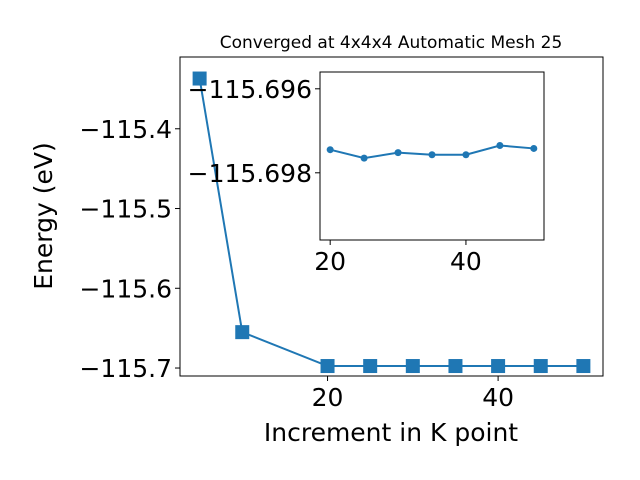 This screenshot has height=480, width=640. I want to click on chart-title: Converged at 4x4x4 Automatic Mesh 25, so click(391, 43).